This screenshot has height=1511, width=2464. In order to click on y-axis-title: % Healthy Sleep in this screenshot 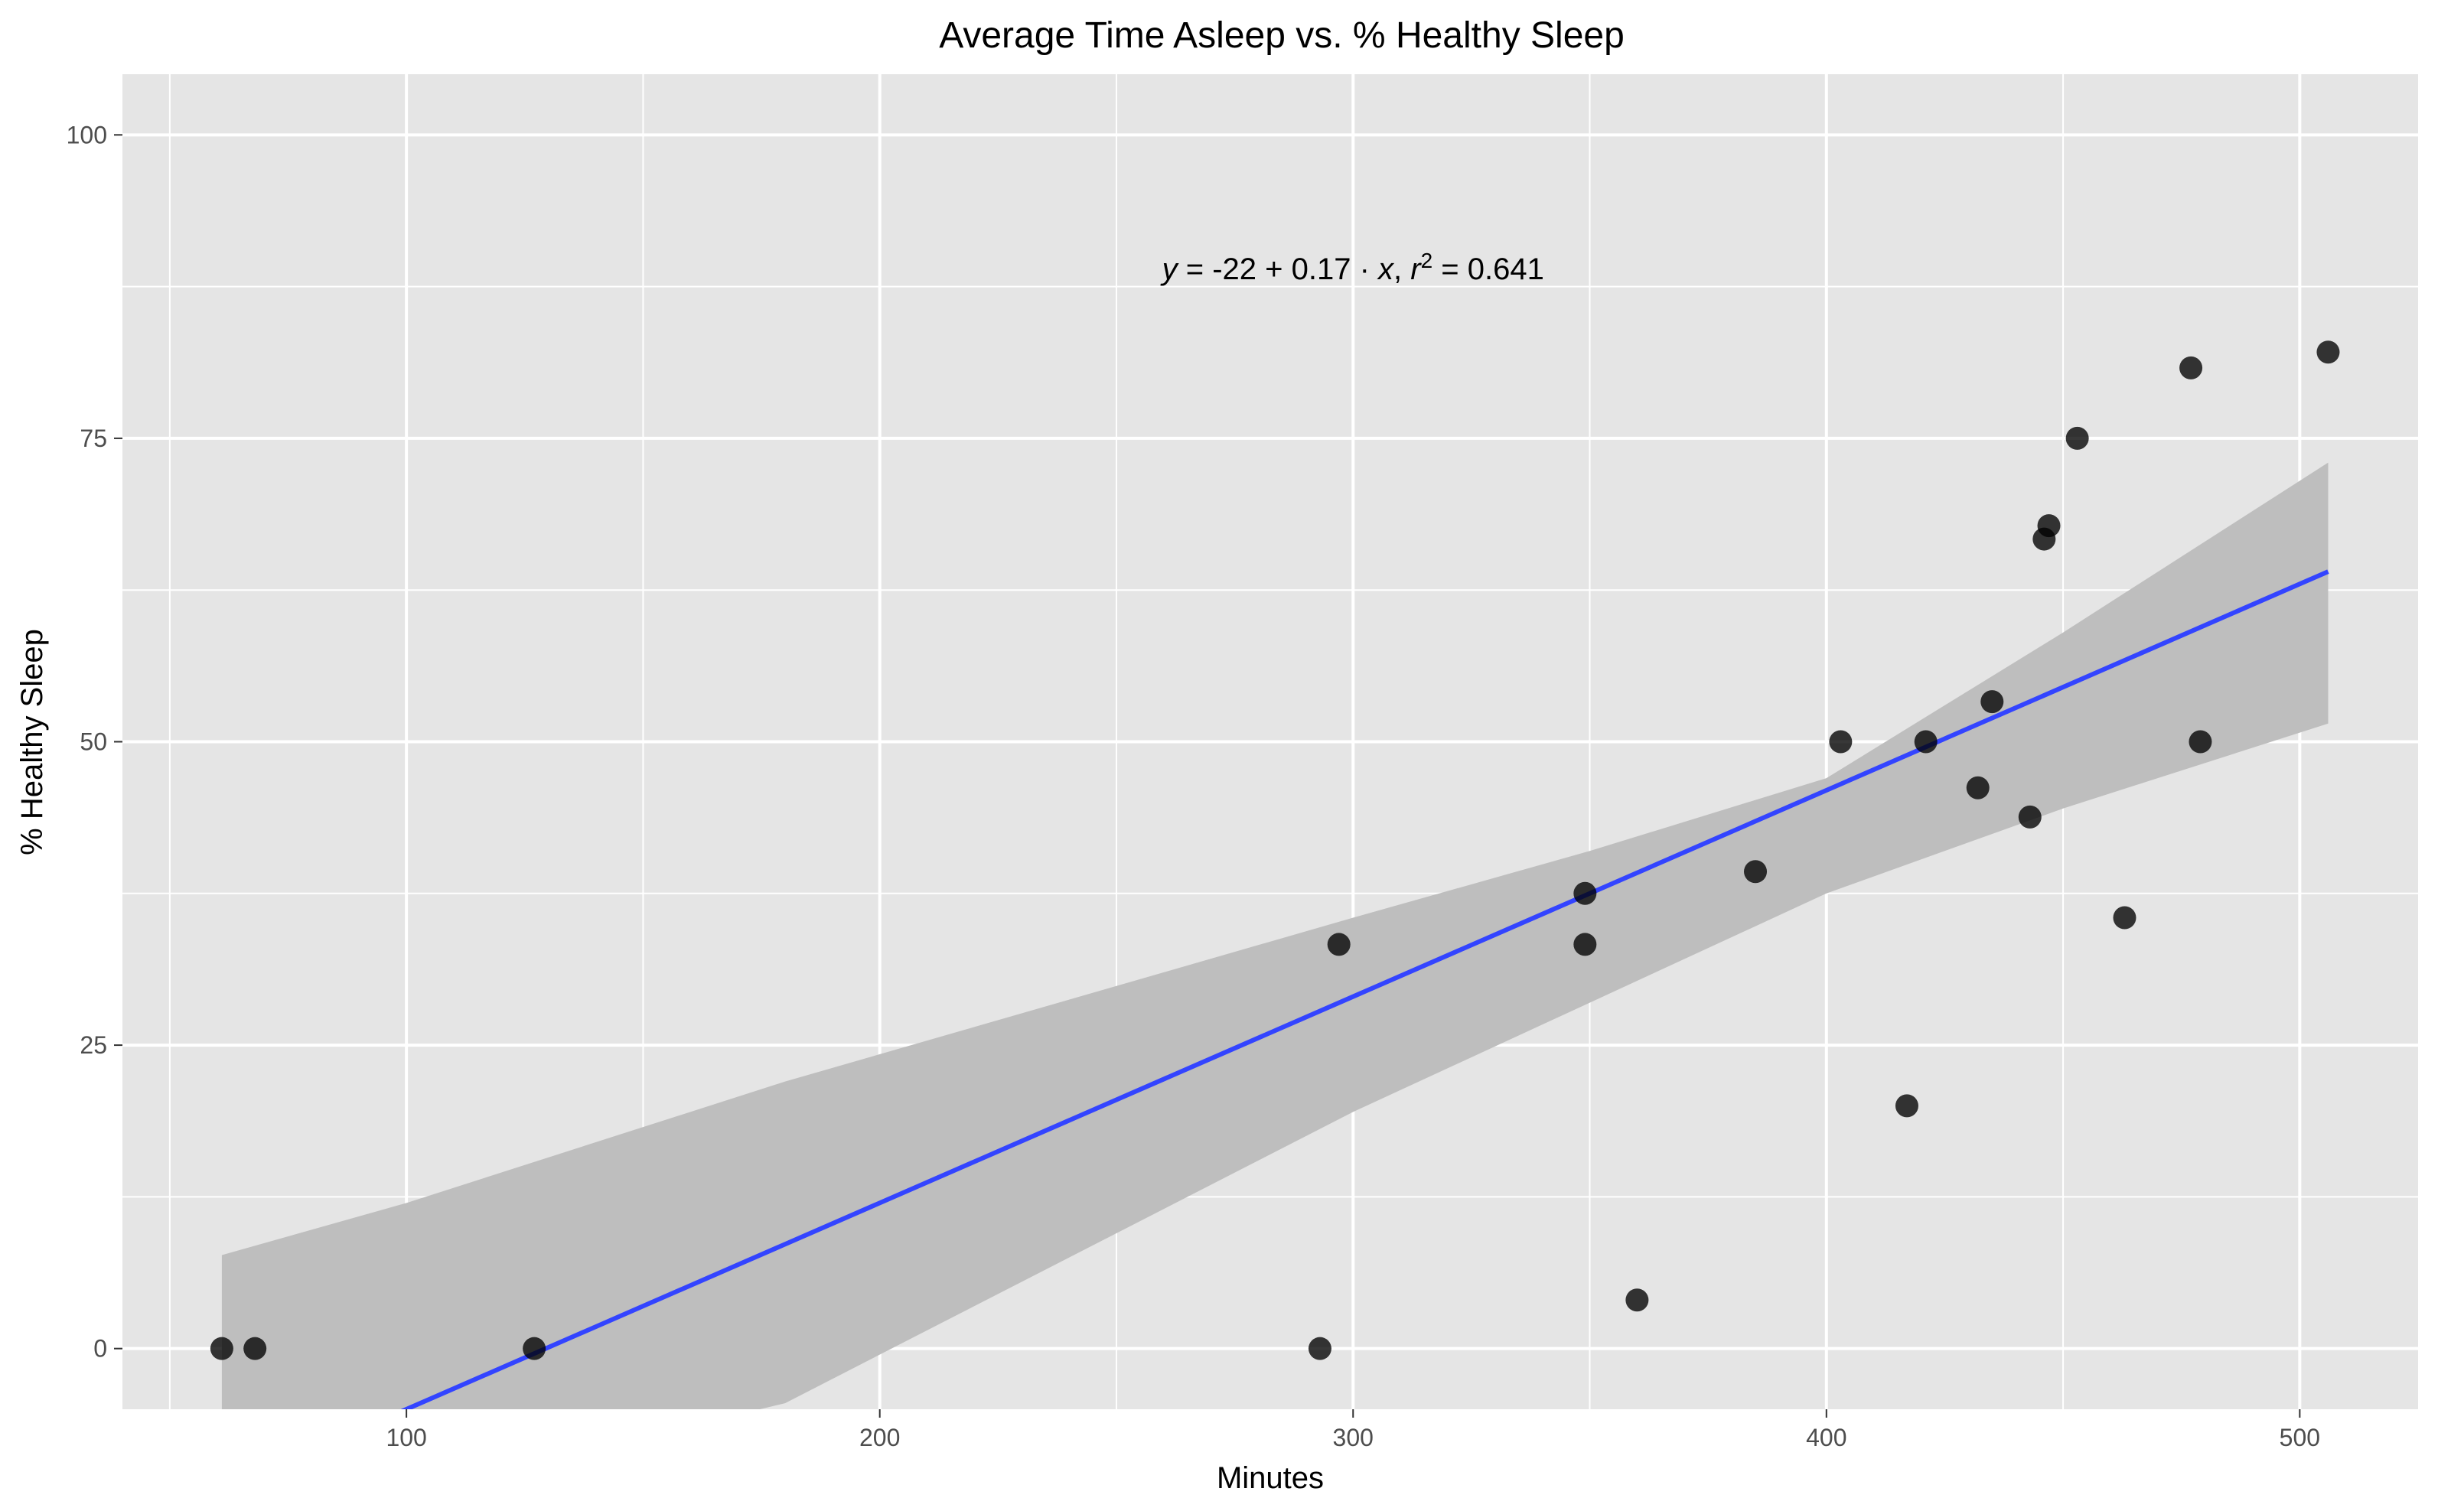, I will do `click(32, 742)`.